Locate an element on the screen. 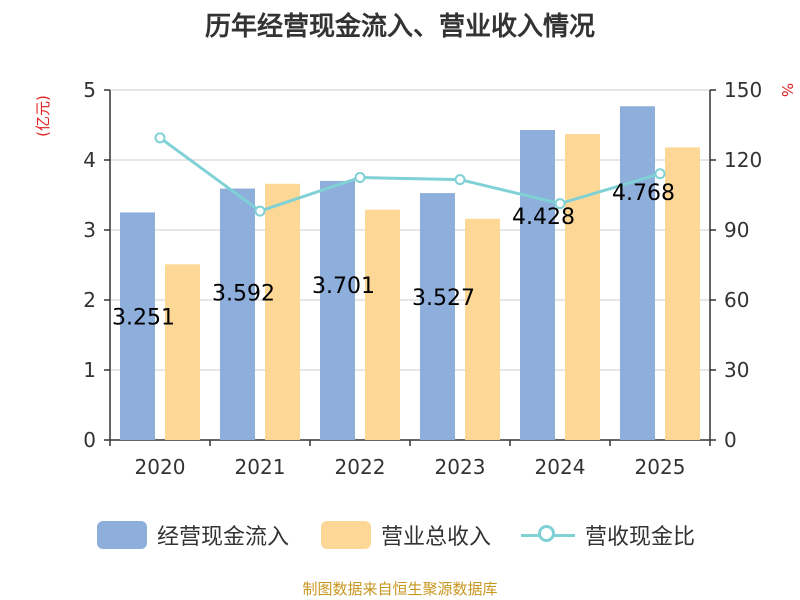 The width and height of the screenshot is (800, 600). y-right-axis-label: % is located at coordinates (787, 90).